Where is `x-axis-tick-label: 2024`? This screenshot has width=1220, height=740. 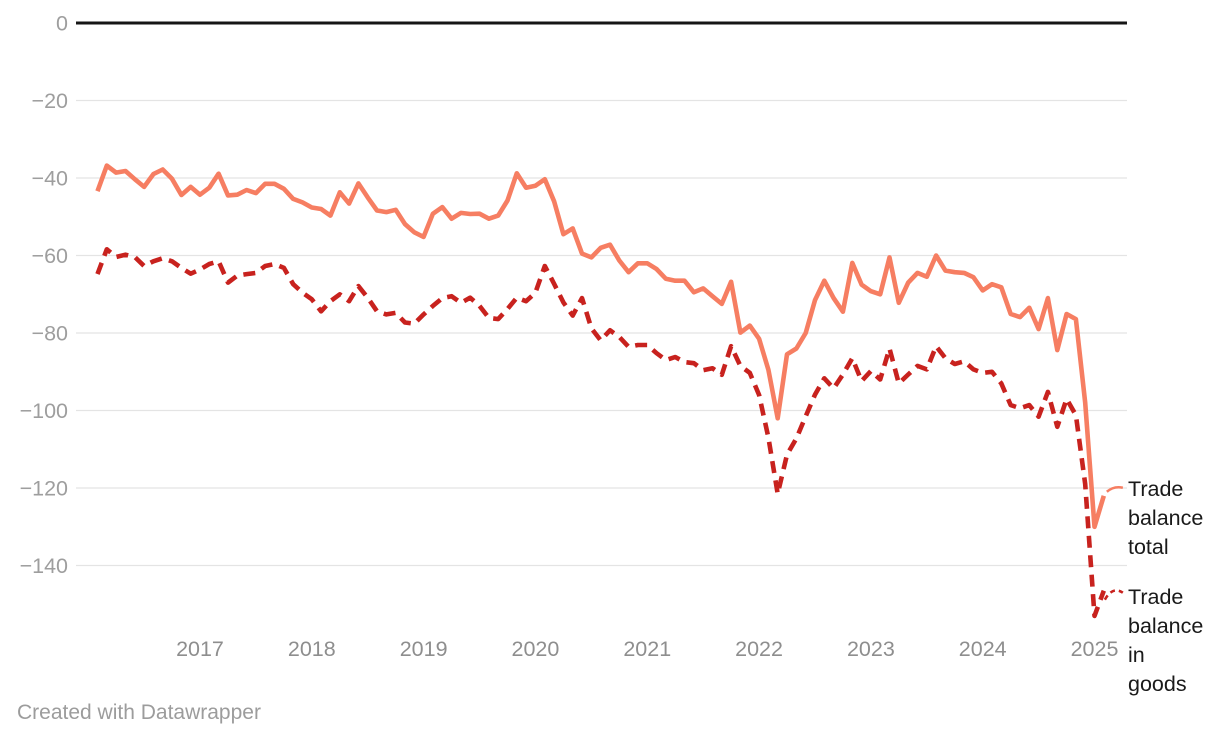
x-axis-tick-label: 2024 is located at coordinates (983, 649).